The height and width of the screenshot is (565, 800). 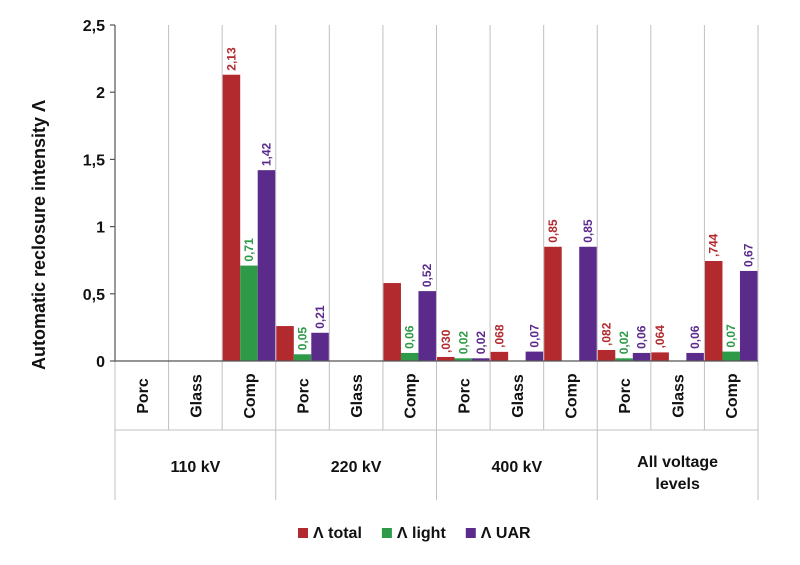 I want to click on data-label: ,030, so click(x=446, y=341).